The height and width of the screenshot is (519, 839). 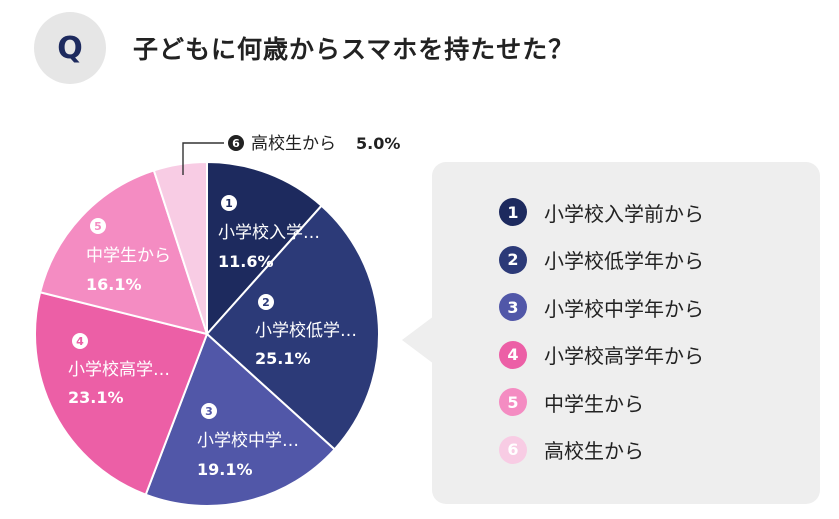 What do you see at coordinates (513, 449) in the screenshot?
I see `legend-number-badge: 6` at bounding box center [513, 449].